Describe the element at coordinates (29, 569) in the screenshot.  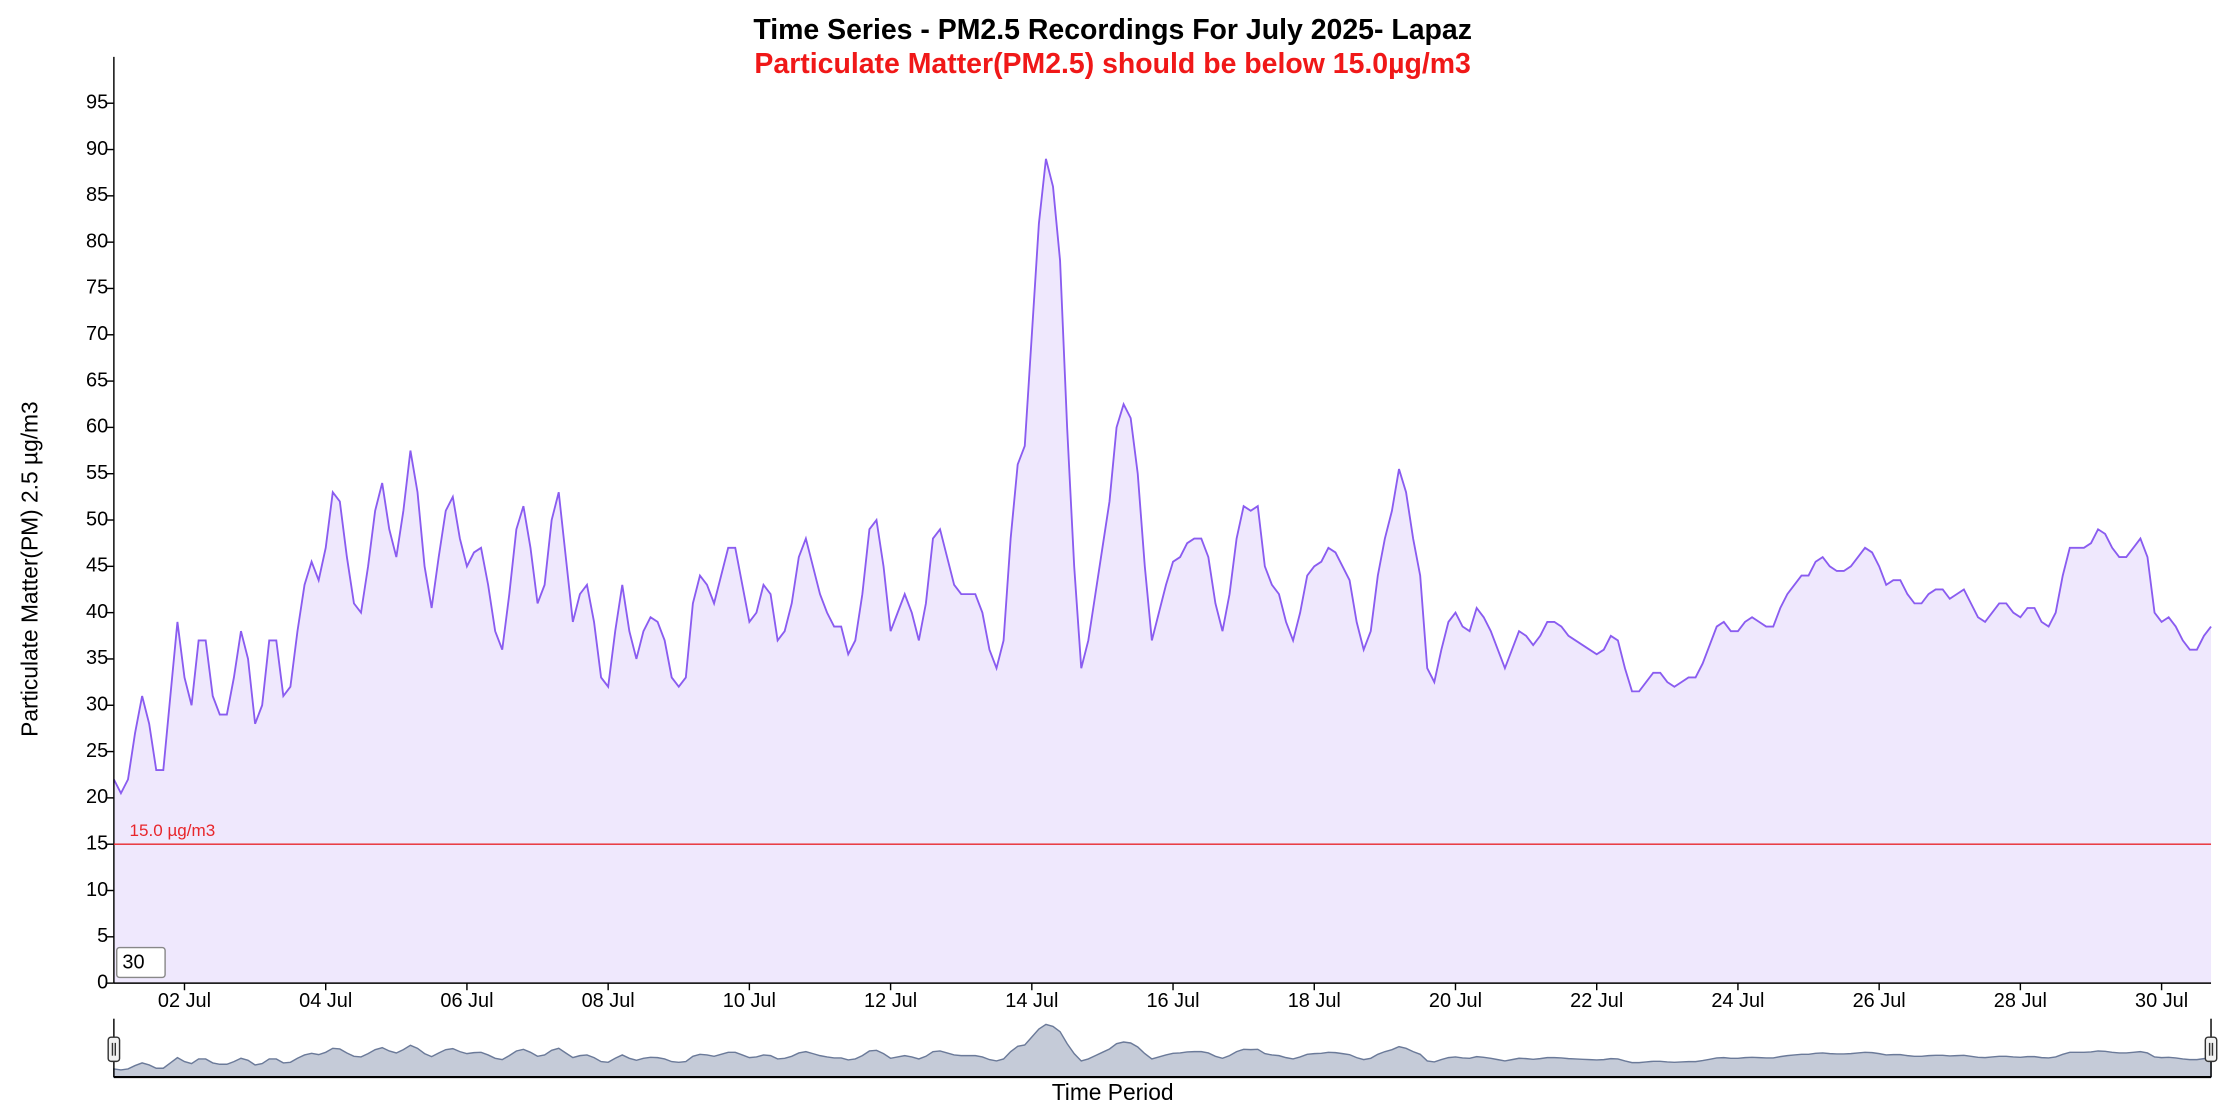
I see `y-axis-label: Particulate Matter(PM) 2.5 µg/m3` at that location.